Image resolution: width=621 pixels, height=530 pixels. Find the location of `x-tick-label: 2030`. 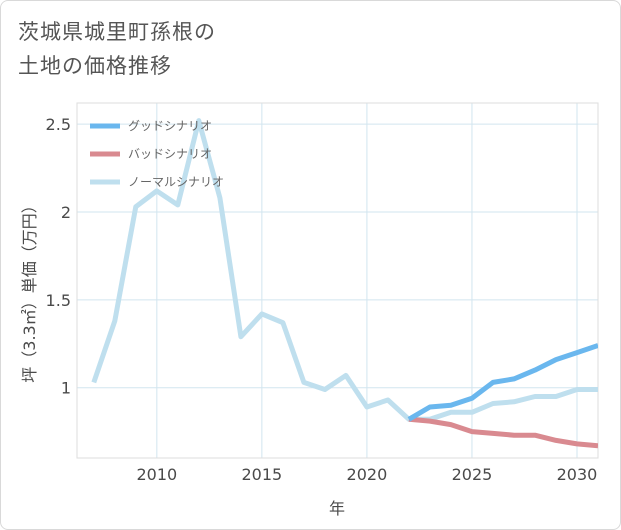

x-tick-label: 2030 is located at coordinates (577, 474).